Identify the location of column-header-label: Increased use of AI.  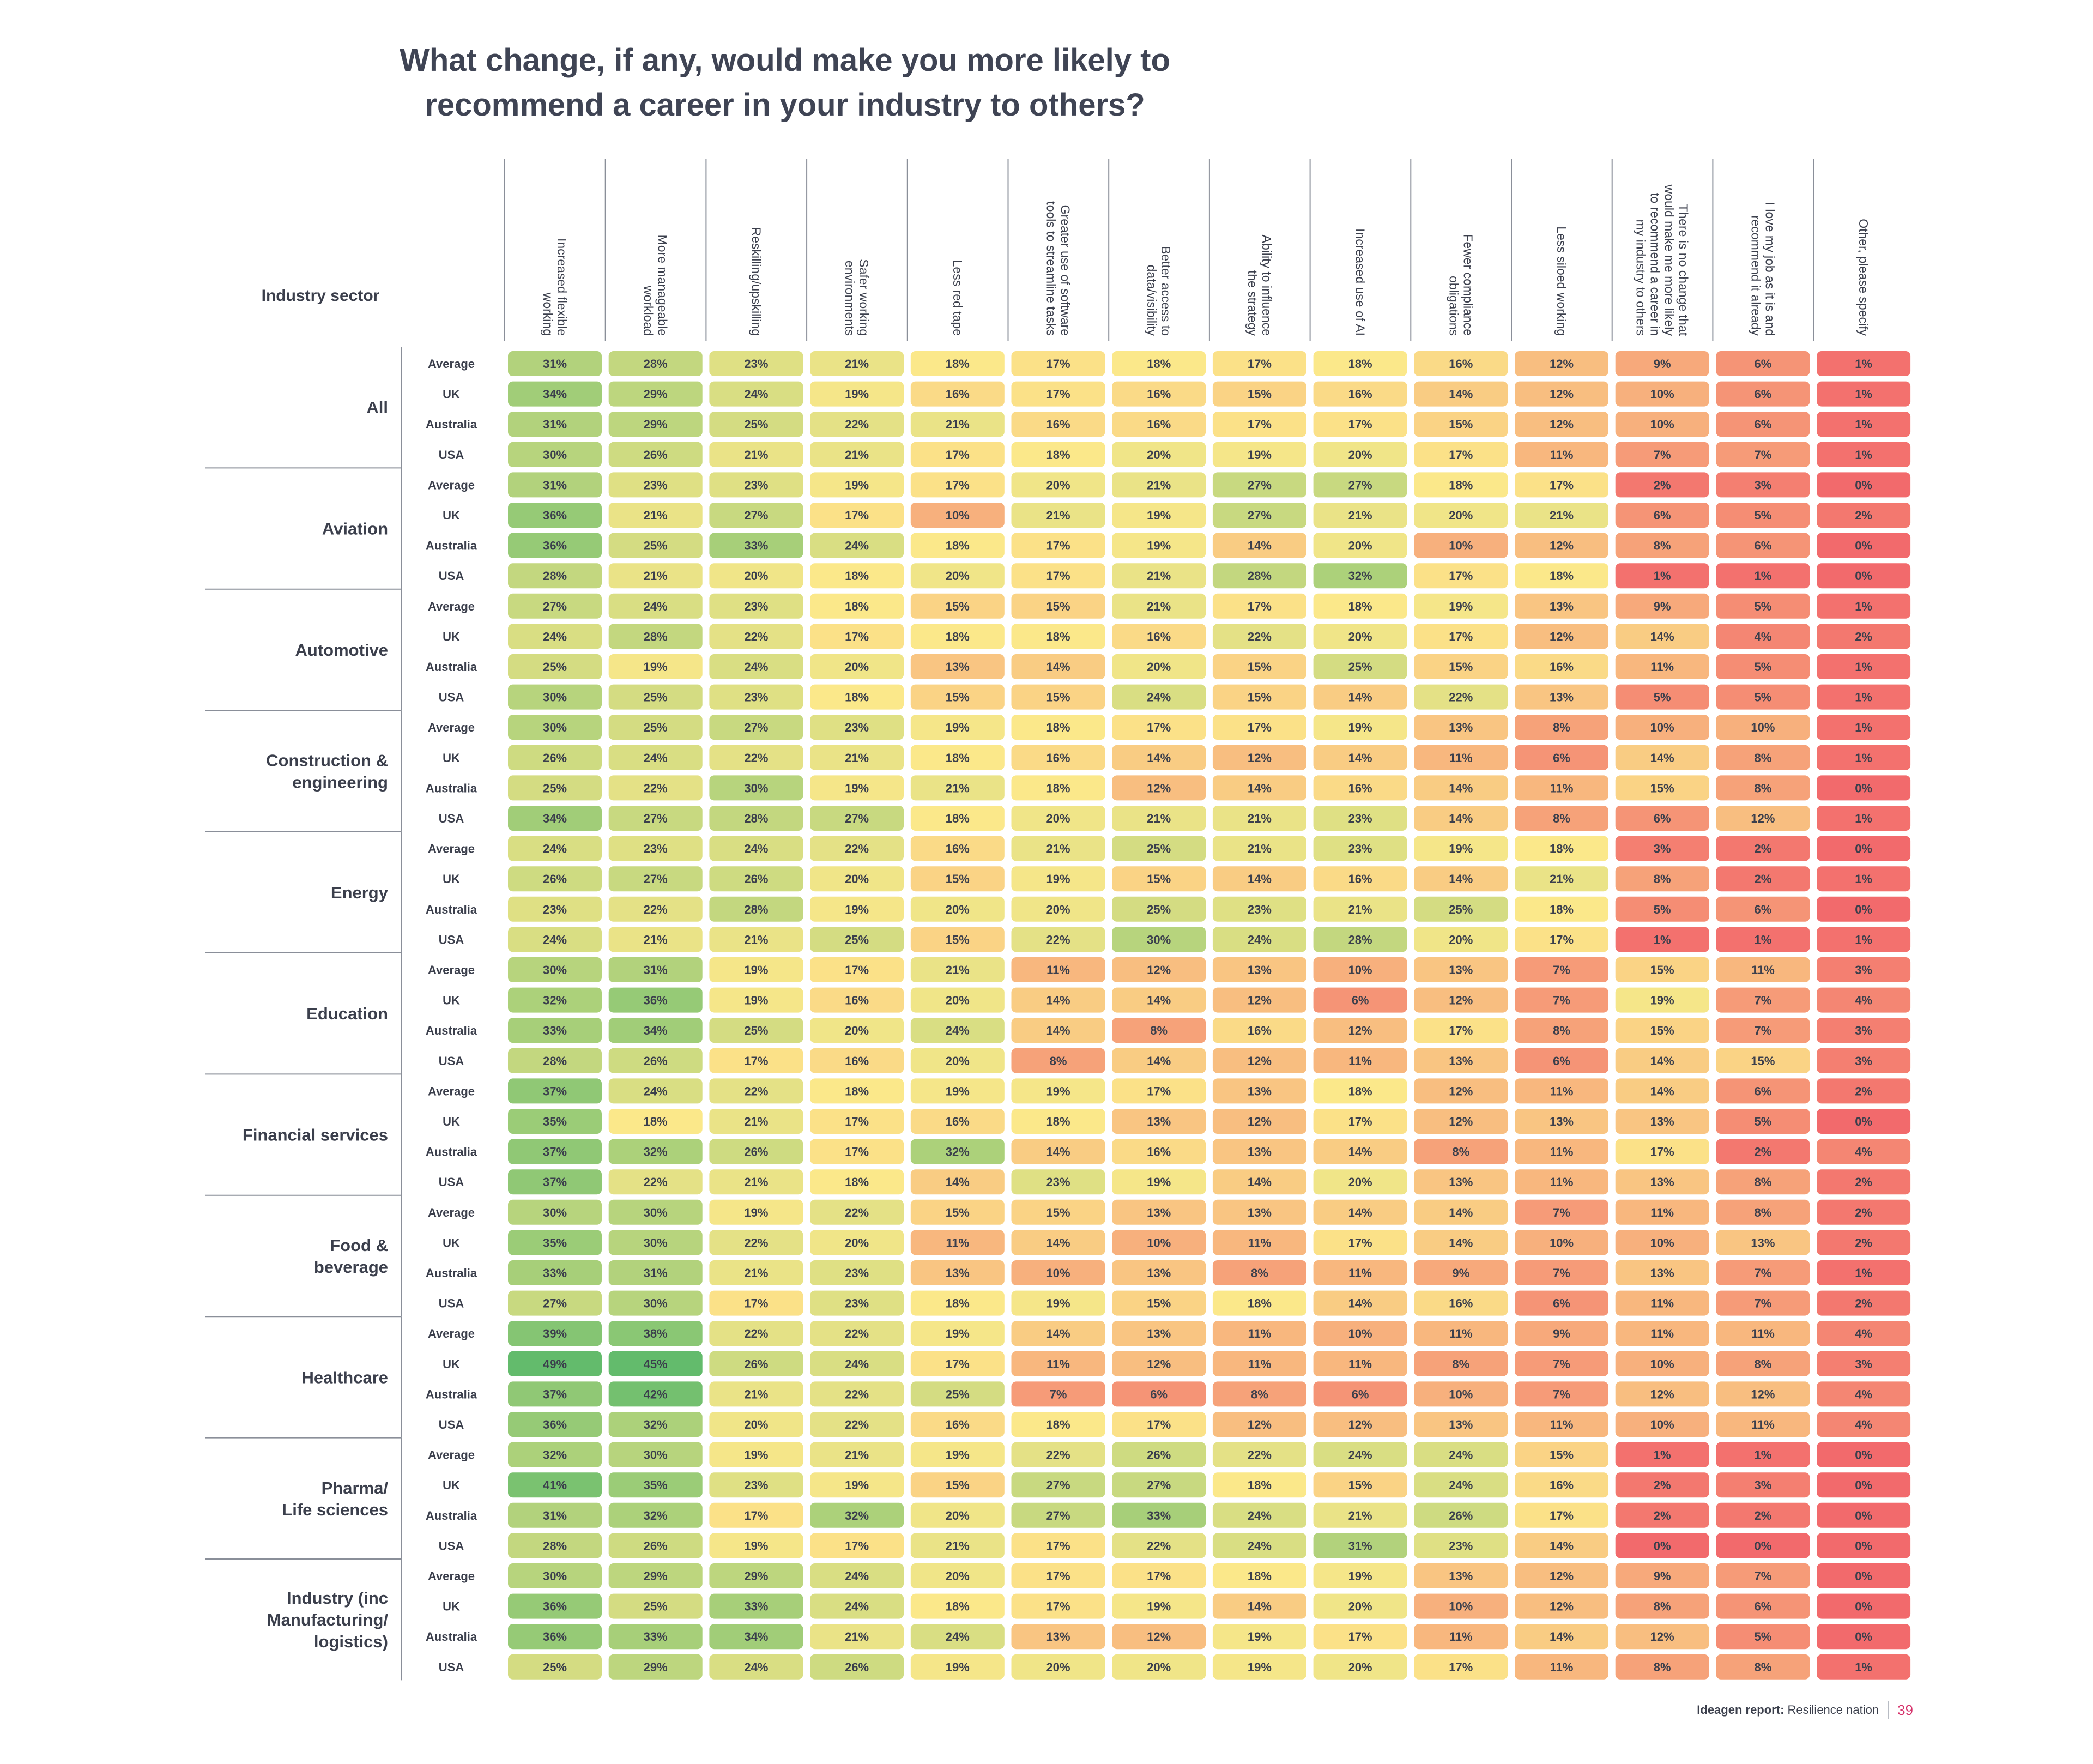
(1360, 282).